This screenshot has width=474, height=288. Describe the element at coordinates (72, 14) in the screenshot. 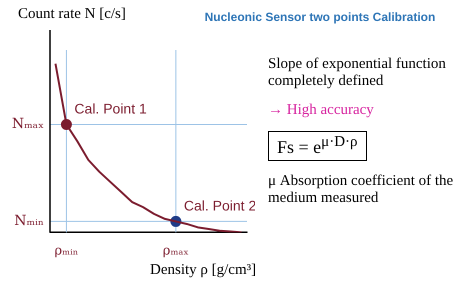

I see `y-axis-title: Count rate N [c/s]` at that location.